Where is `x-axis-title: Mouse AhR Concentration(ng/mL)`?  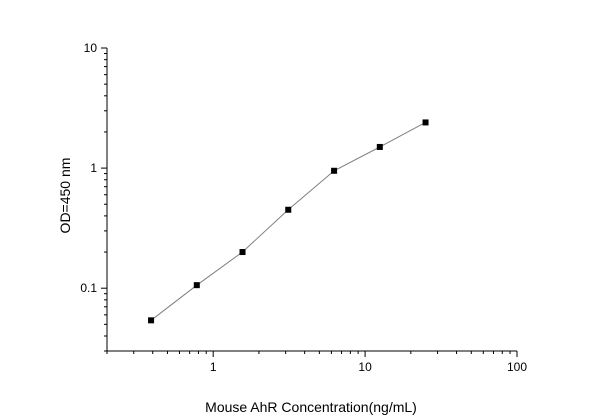
x-axis-title: Mouse AhR Concentration(ng/mL) is located at coordinates (311, 407).